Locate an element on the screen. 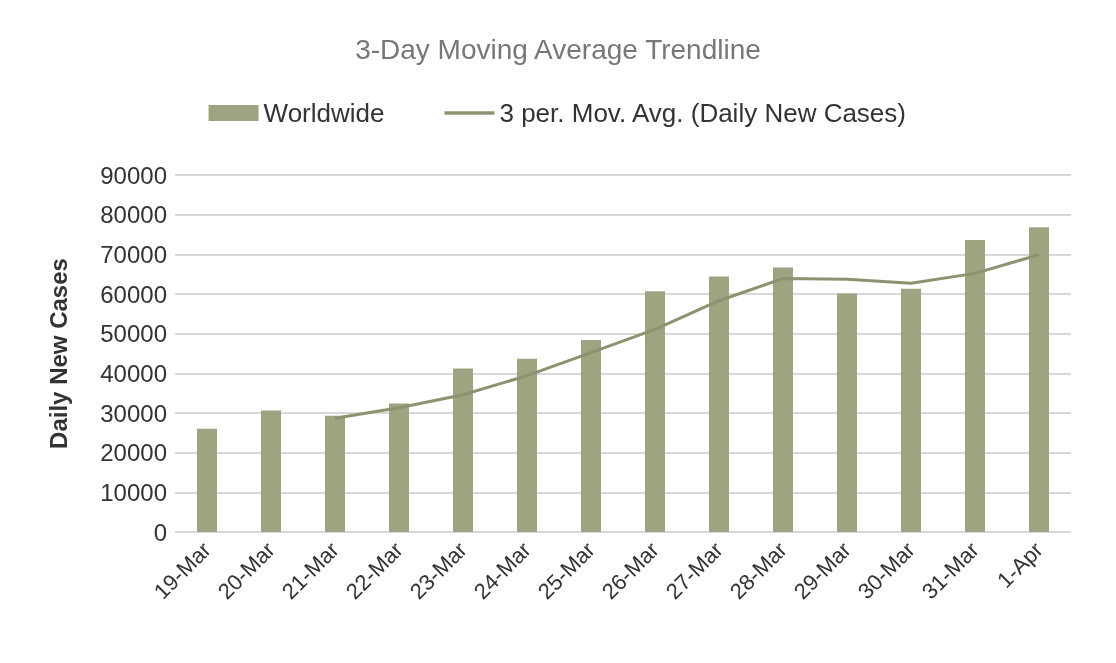 The height and width of the screenshot is (663, 1116). y-tick-label: 0 is located at coordinates (160, 532).